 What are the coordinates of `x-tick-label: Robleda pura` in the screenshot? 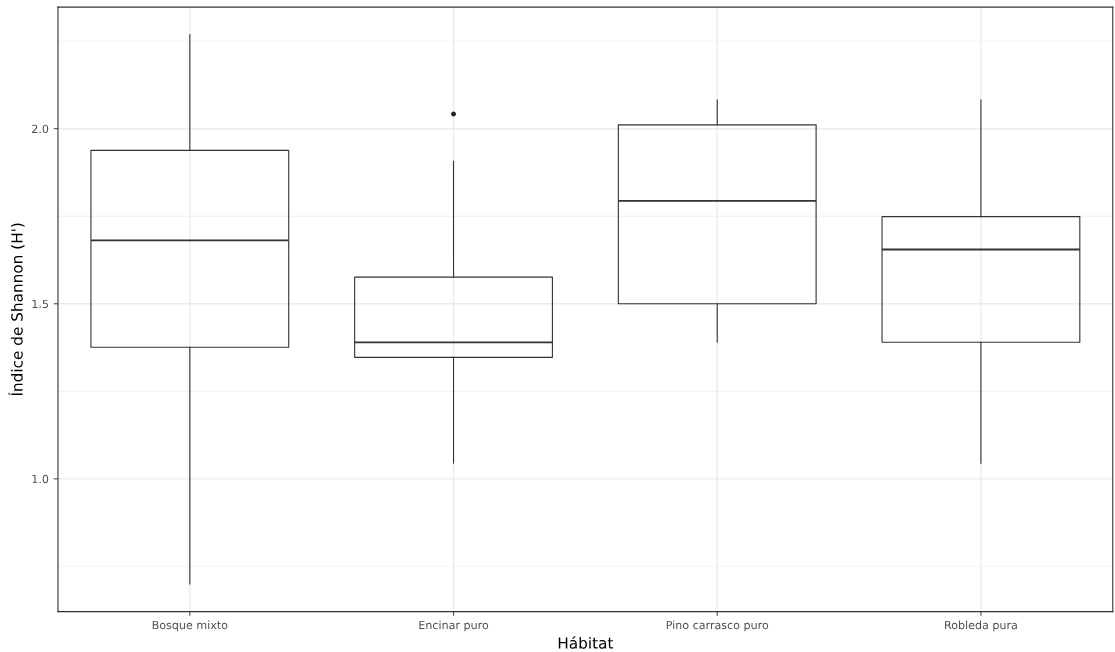 It's located at (981, 626).